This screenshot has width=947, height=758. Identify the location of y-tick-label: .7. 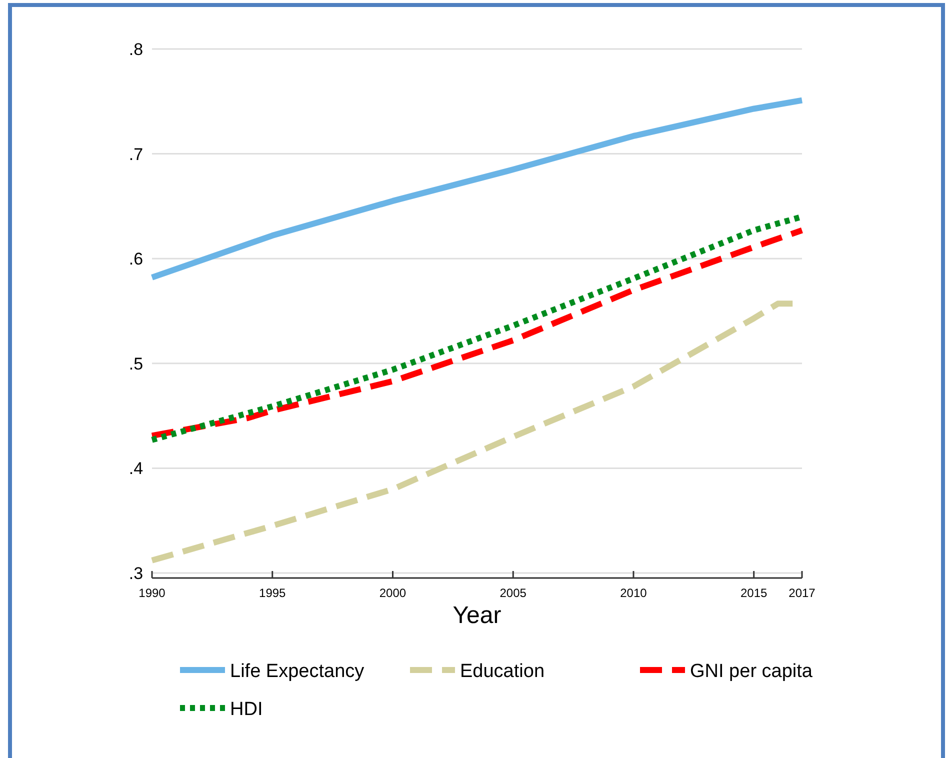
(136, 154).